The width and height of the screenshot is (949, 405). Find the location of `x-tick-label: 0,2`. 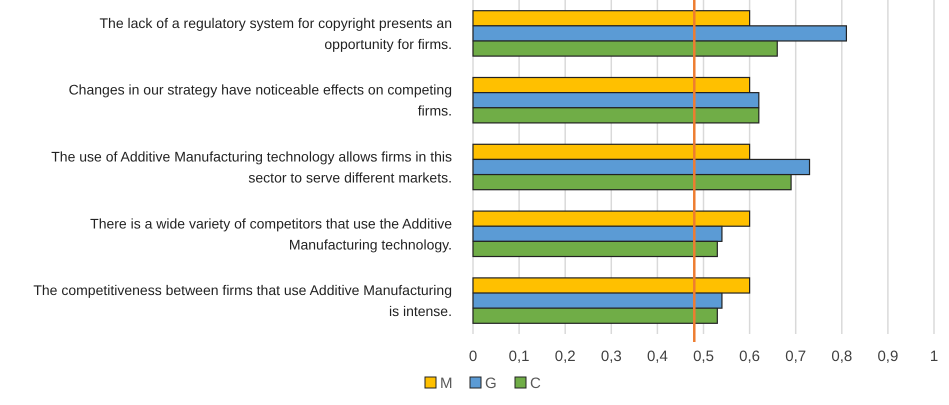

x-tick-label: 0,2 is located at coordinates (565, 356).